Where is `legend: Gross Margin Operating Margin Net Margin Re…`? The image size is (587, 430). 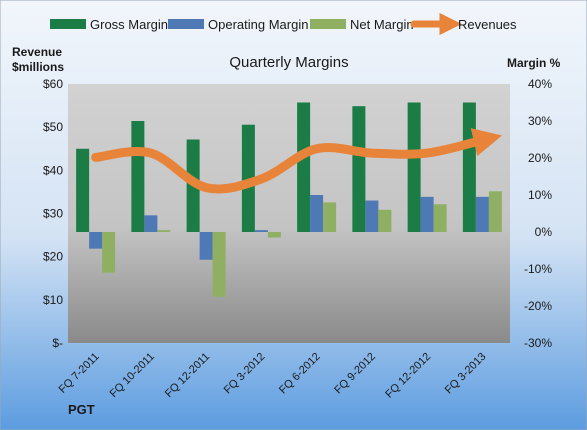 legend: Gross Margin Operating Margin Net Margin Re… is located at coordinates (283, 24).